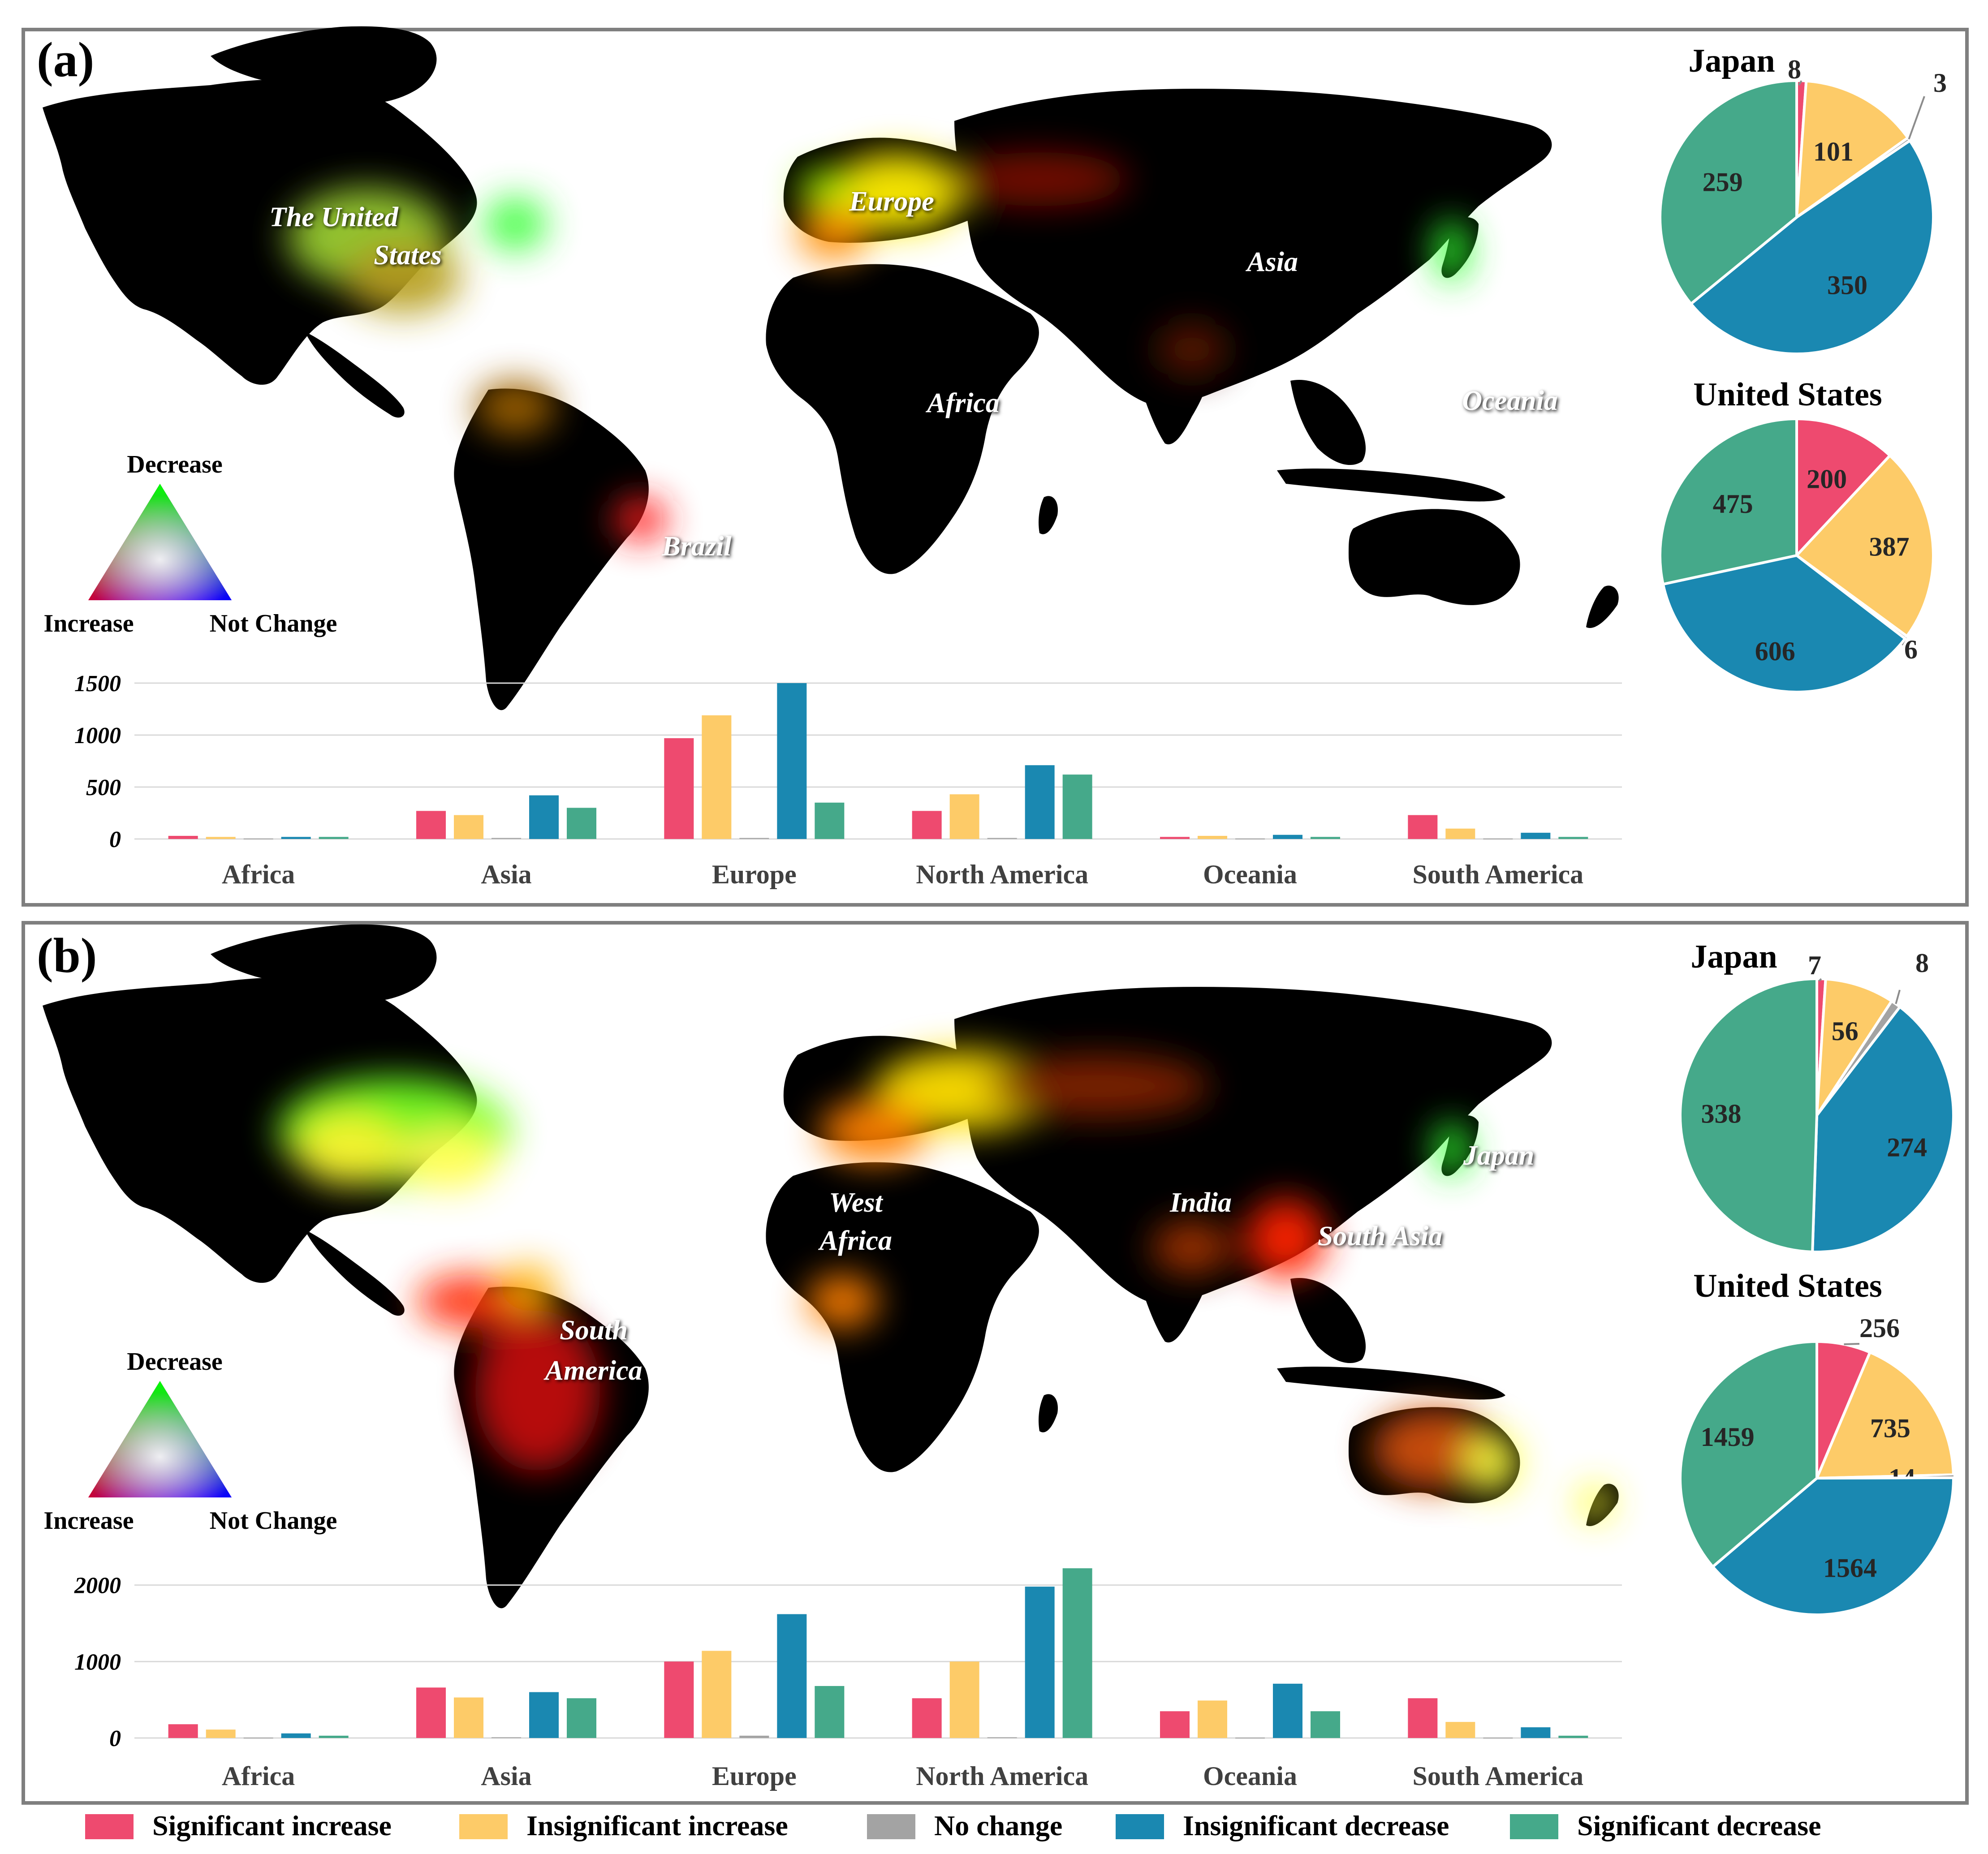 Image resolution: width=1988 pixels, height=1854 pixels. Describe the element at coordinates (1788, 394) in the screenshot. I see `pie-title: United States` at that location.